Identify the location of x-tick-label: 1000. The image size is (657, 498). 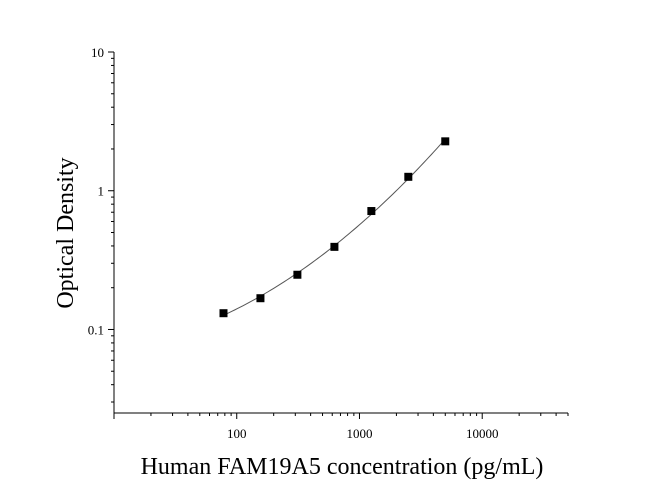
(359, 433).